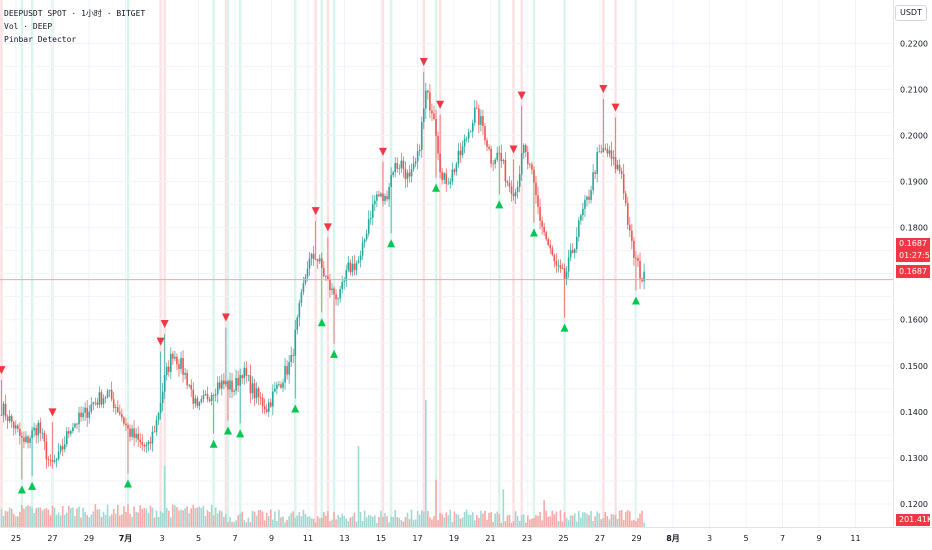 The height and width of the screenshot is (550, 932). I want to click on currency-button: USDT, so click(911, 13).